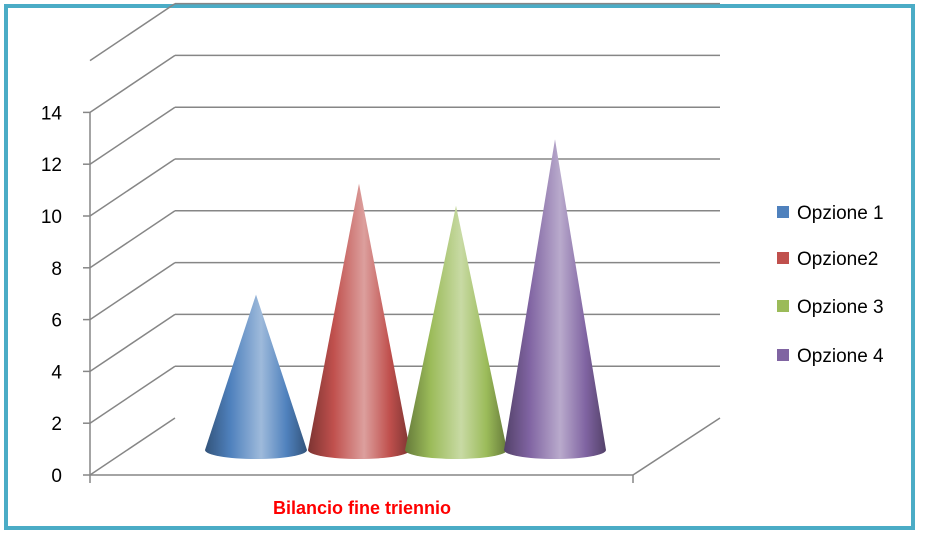  I want to click on y-tick-label: 14, so click(52, 113).